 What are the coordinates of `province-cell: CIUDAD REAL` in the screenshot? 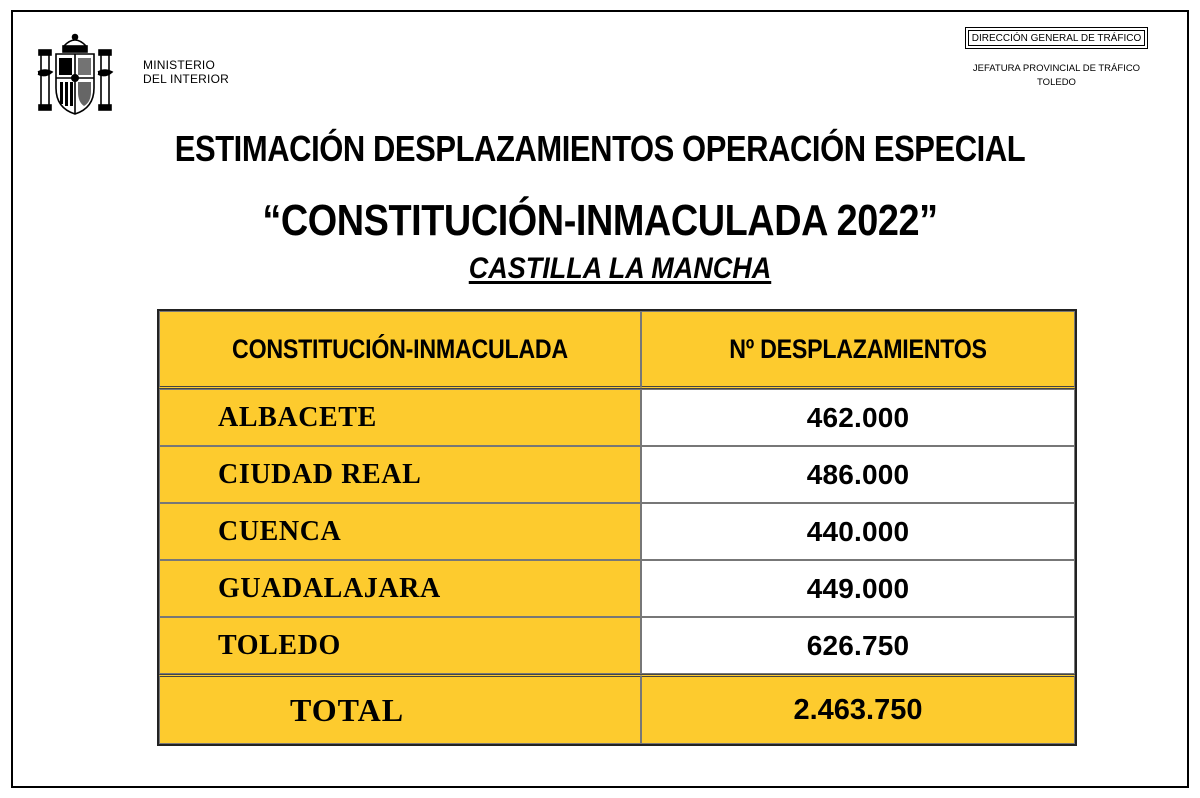 It's located at (400, 474).